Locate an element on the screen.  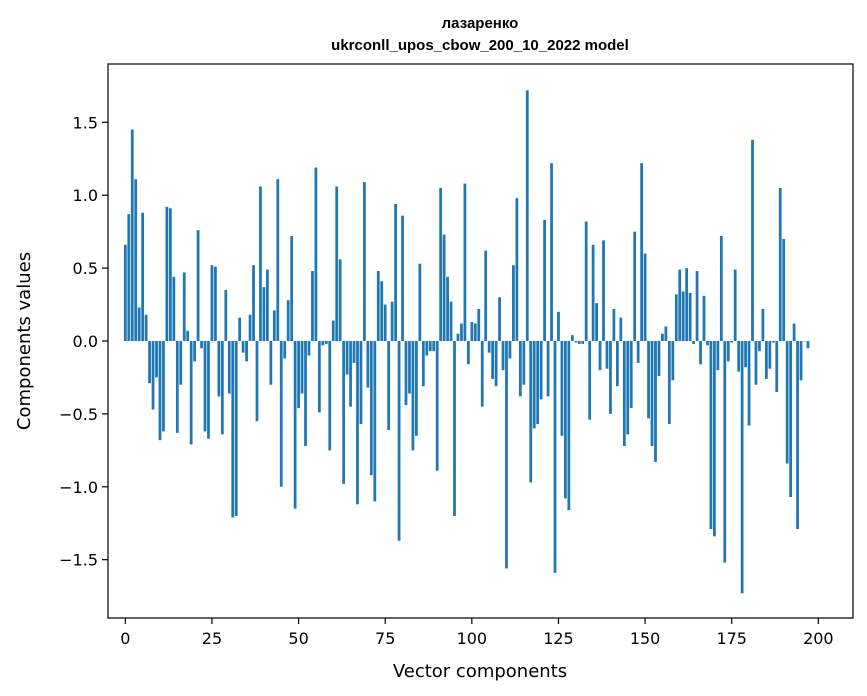
y-tick-label: −0.5 is located at coordinates (78, 414).